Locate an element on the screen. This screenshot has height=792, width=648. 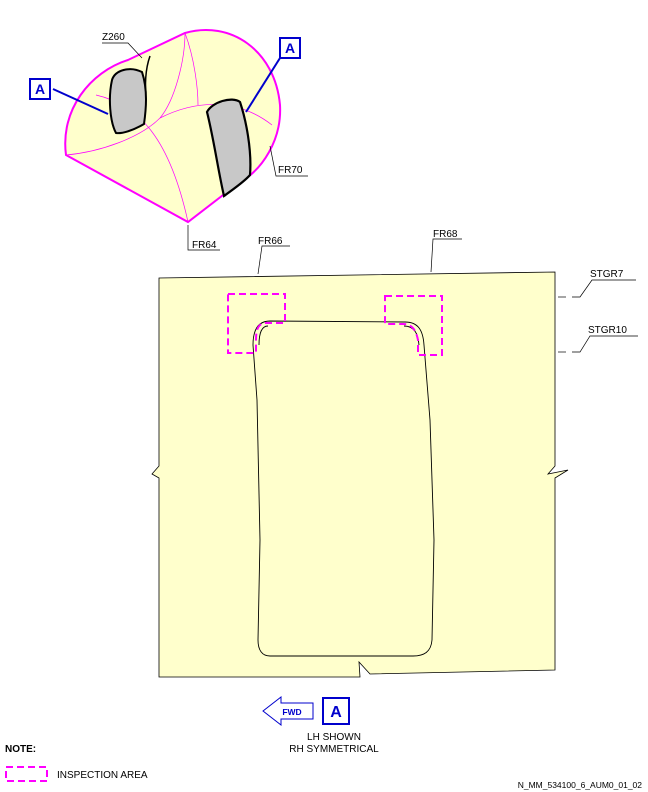
view-callout-text: A is located at coordinates (336, 712).